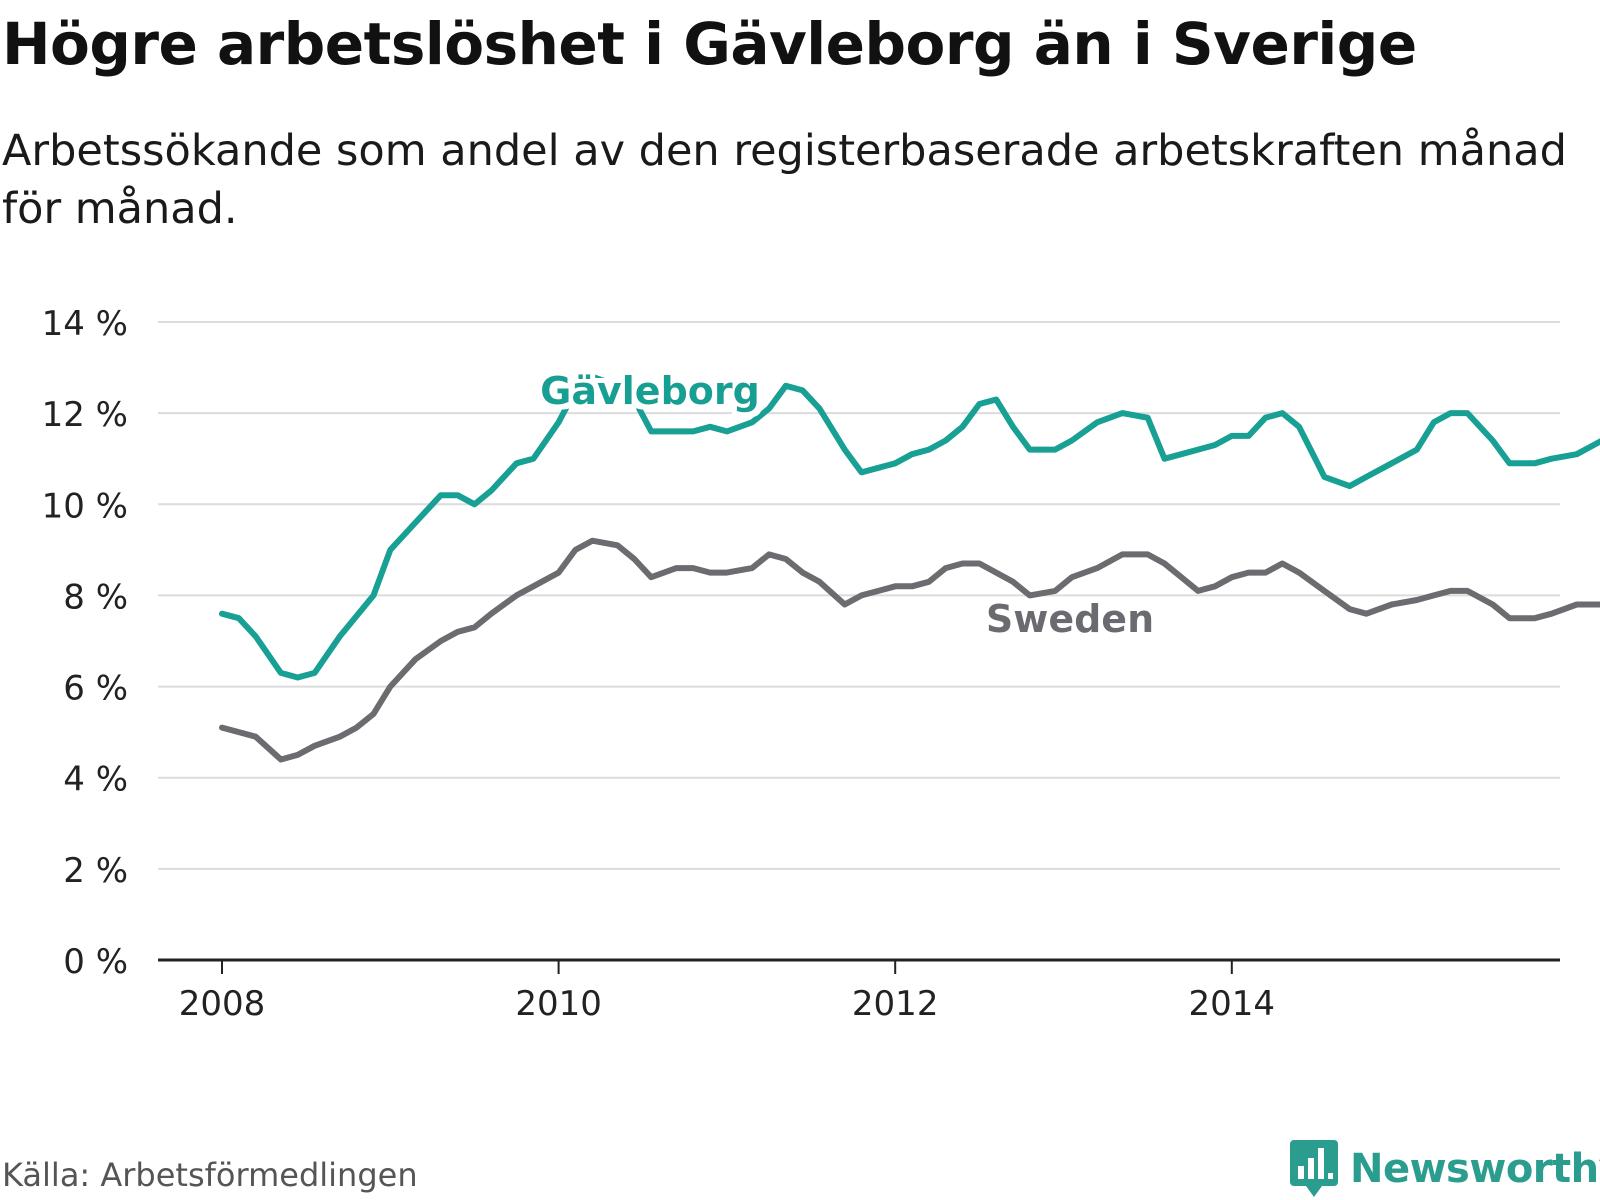  What do you see at coordinates (1232, 1004) in the screenshot?
I see `x-tick-label: 2014` at bounding box center [1232, 1004].